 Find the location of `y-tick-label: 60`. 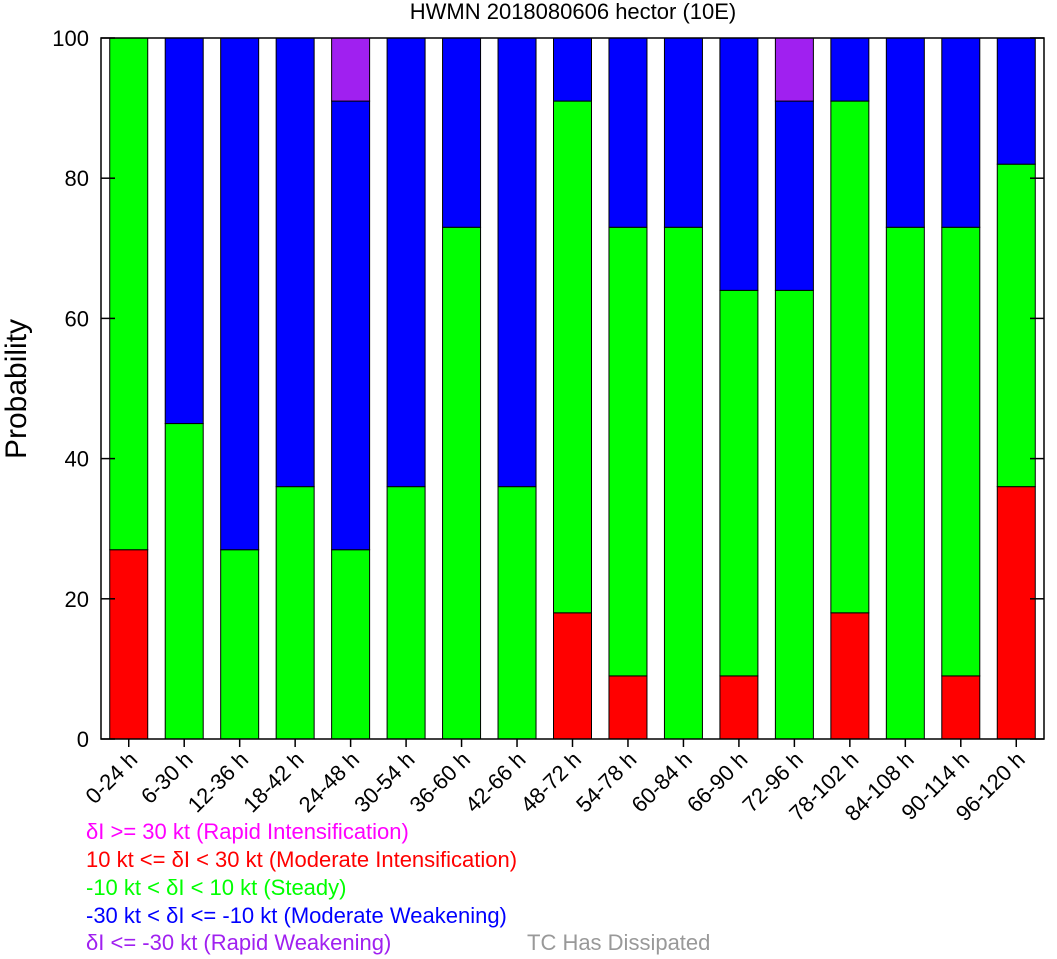

y-tick-label: 60 is located at coordinates (77, 318).